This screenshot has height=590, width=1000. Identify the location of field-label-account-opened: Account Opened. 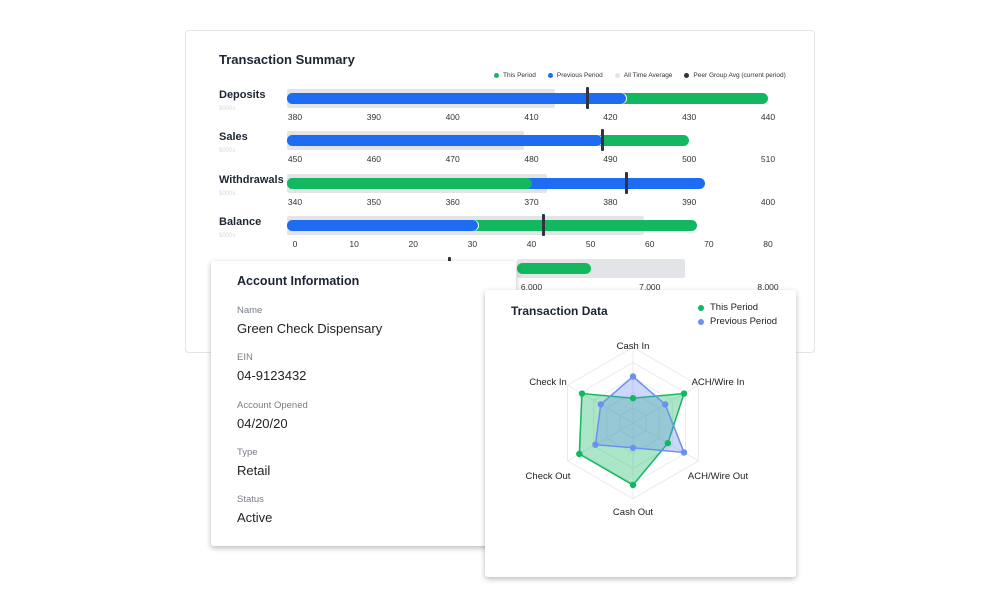
(272, 405).